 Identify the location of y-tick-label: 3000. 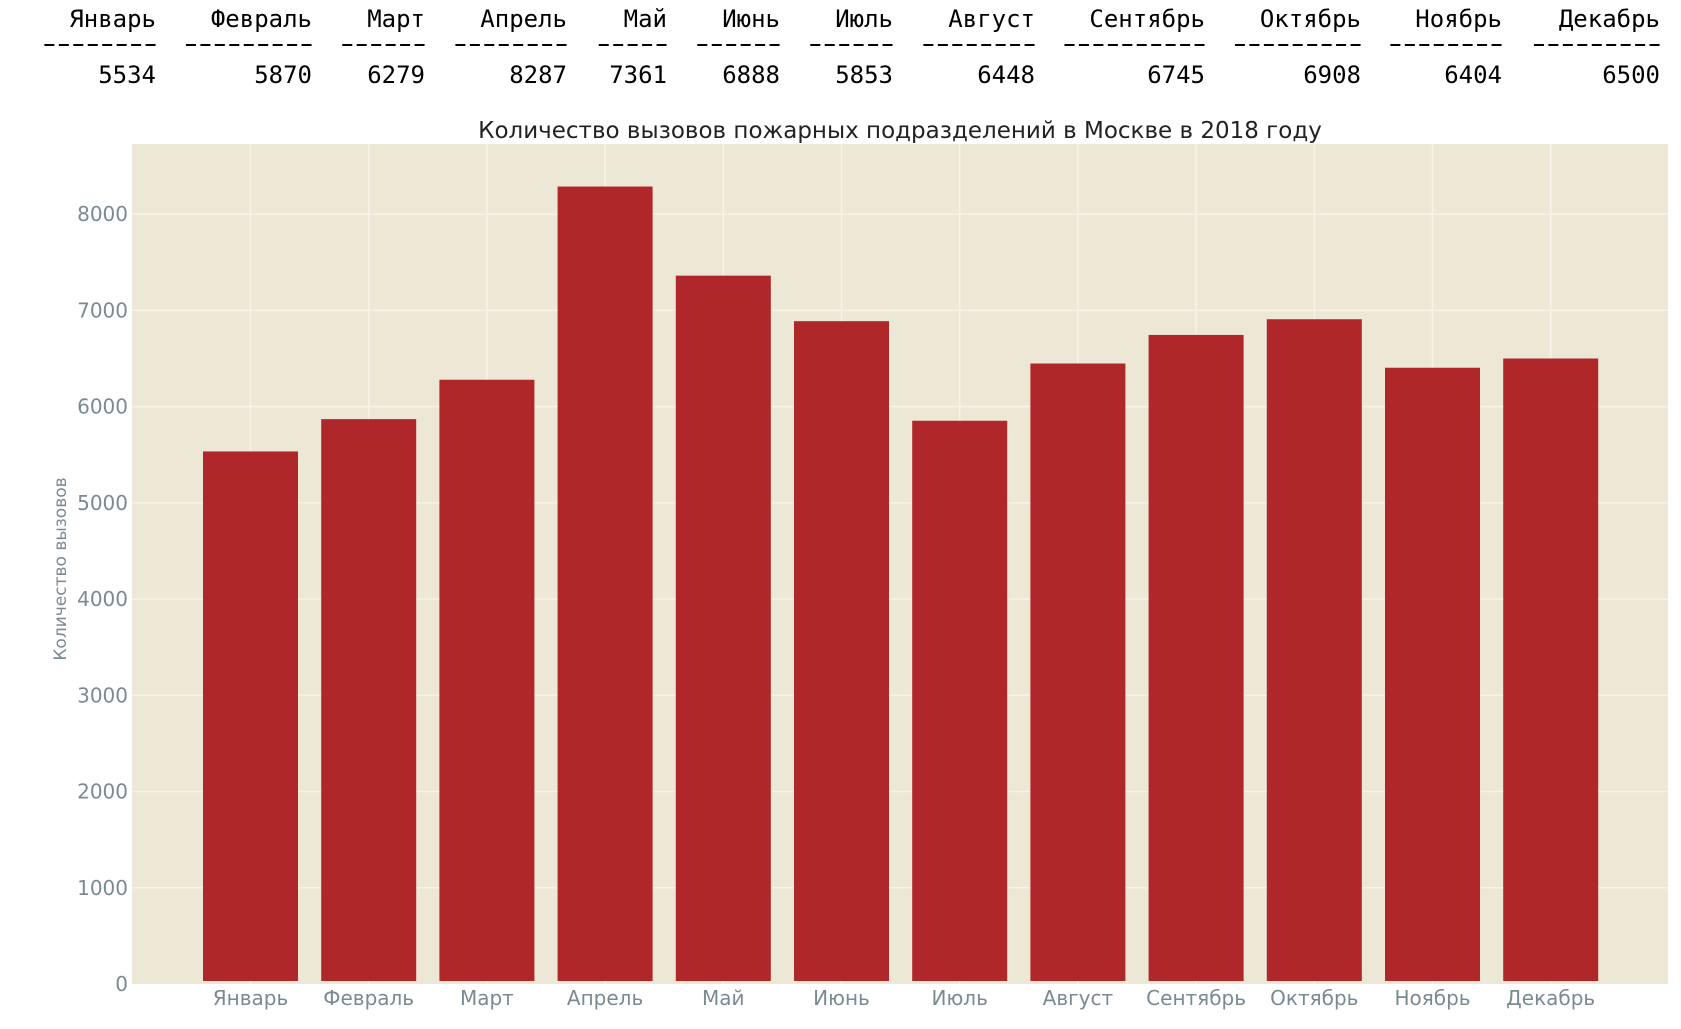
(102, 695).